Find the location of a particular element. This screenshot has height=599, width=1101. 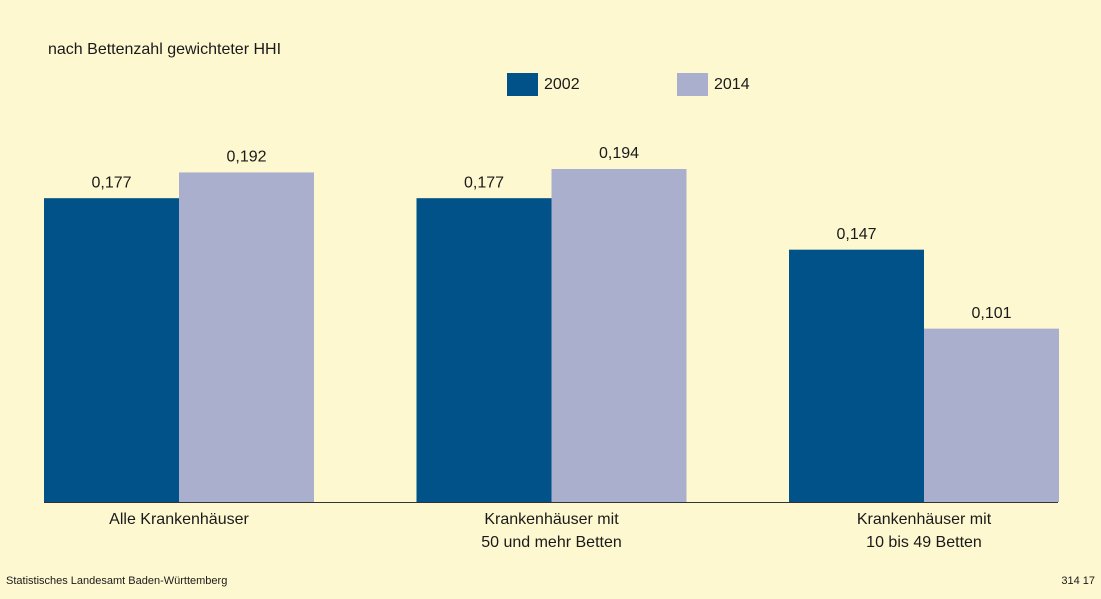

x-tick-label: 10 bis 49 Betten is located at coordinates (924, 542).